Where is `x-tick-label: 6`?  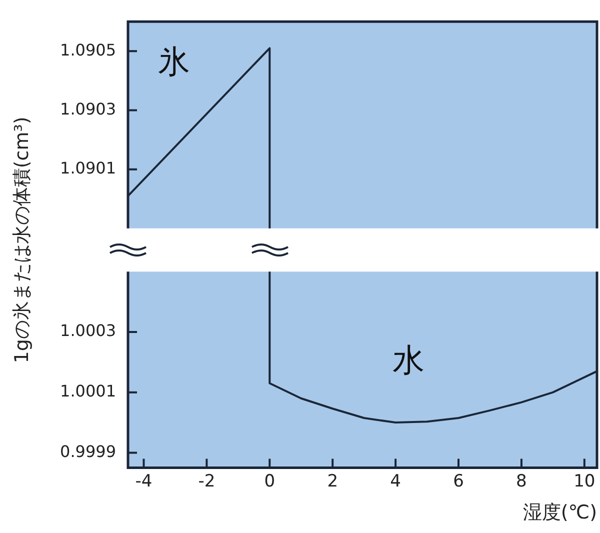
x-tick-label: 6 is located at coordinates (458, 481).